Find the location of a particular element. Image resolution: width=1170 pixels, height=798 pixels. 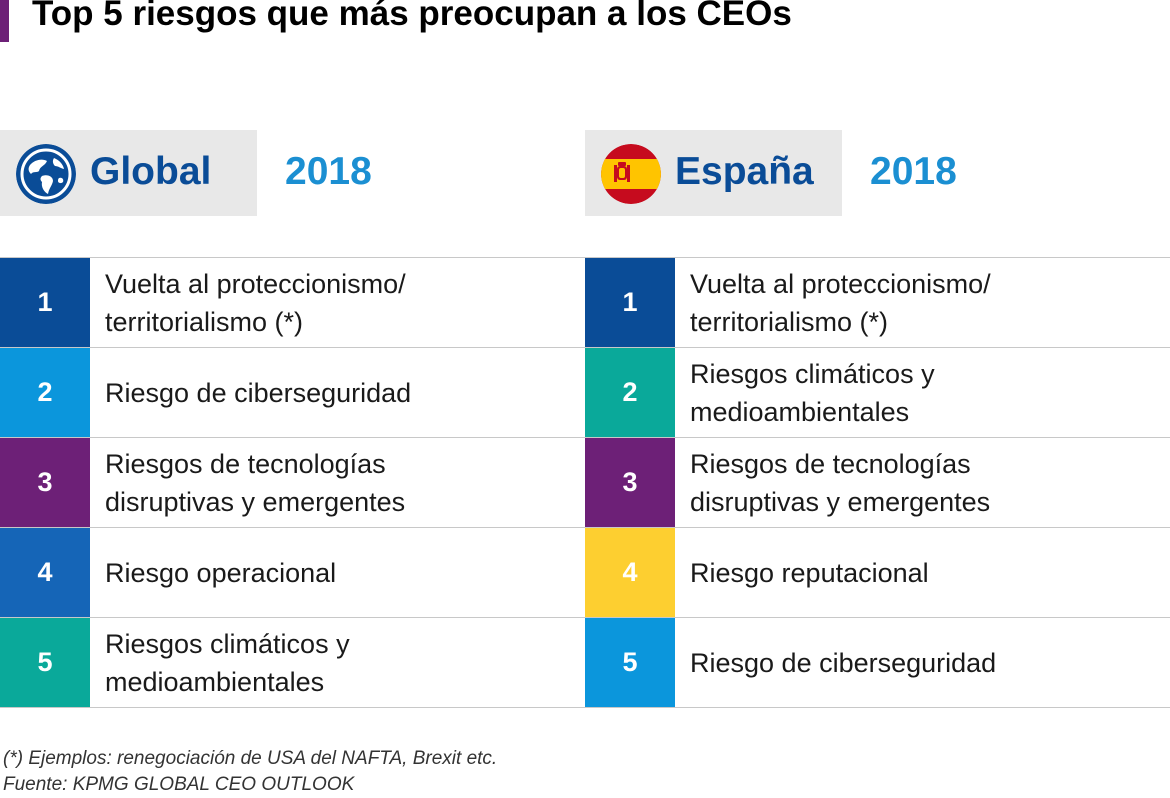

risk-row: 4 Riesgo operacional is located at coordinates (293, 573).